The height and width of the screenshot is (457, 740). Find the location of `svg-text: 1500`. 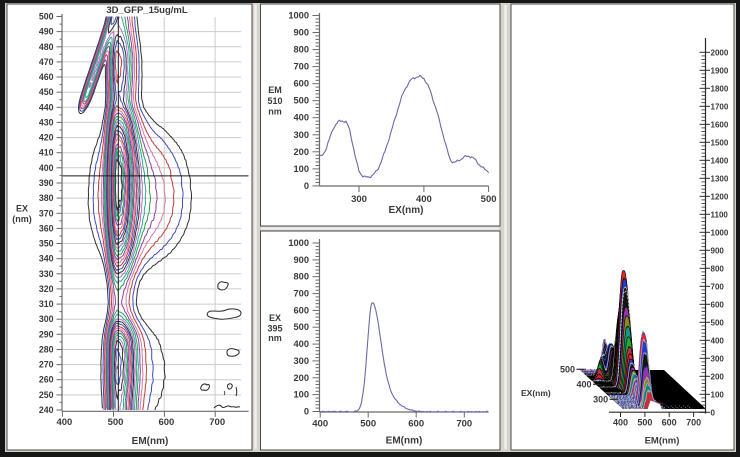

svg-text: 1500 is located at coordinates (720, 143).